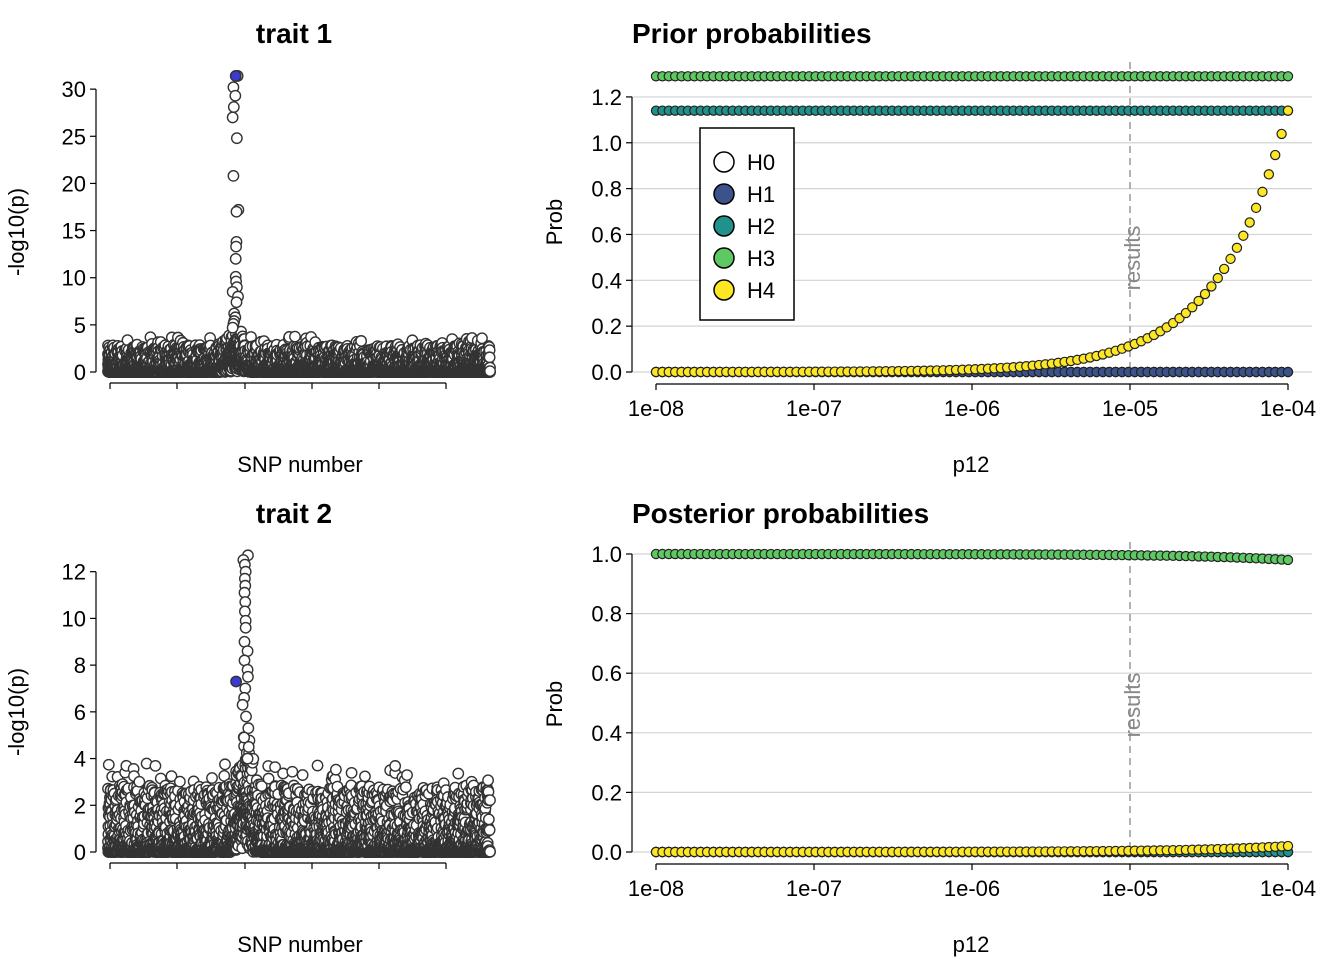 This screenshot has height=960, width=1344. Describe the element at coordinates (80, 712) in the screenshot. I see `trait2-y-tick-label: 6` at that location.